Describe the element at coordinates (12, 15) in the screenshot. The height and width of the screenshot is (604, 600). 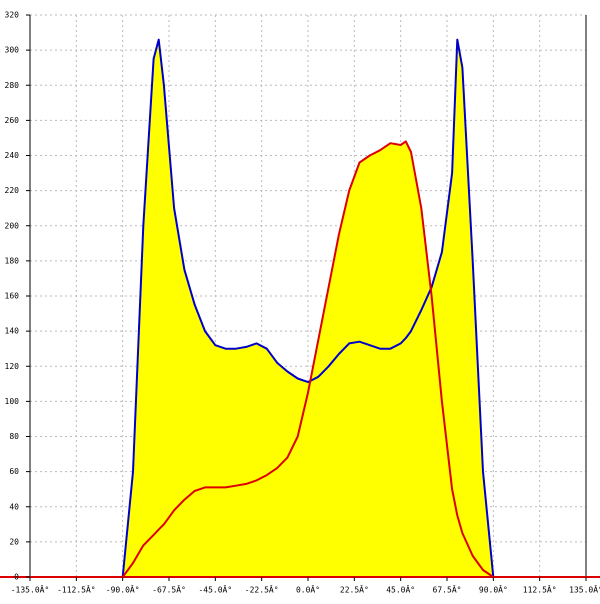
I see `y-tick-label: 320` at that location.